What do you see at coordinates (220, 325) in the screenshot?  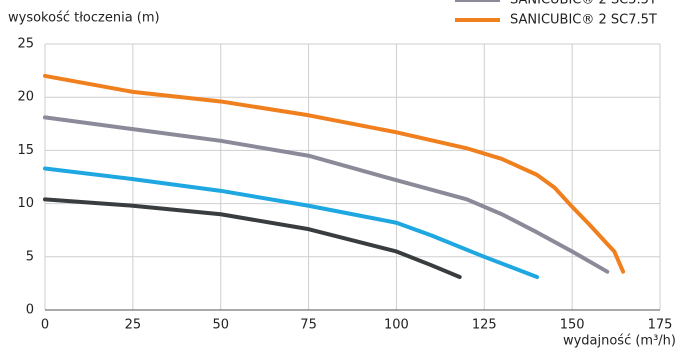 I see `x-tick-label: 50` at bounding box center [220, 325].